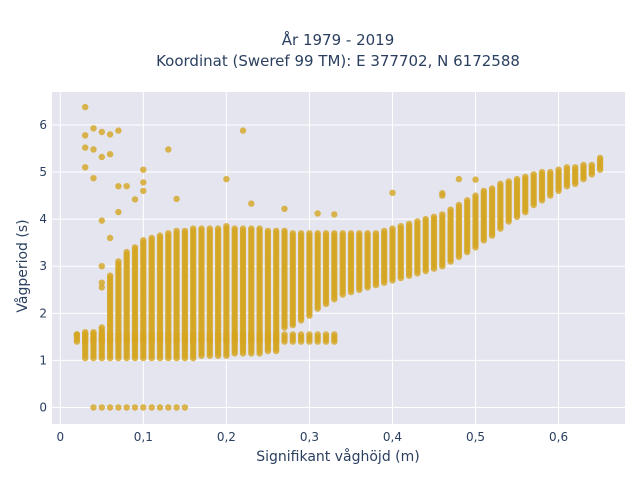 This screenshot has height=480, width=640. I want to click on x-tick-label: 0,4, so click(392, 437).